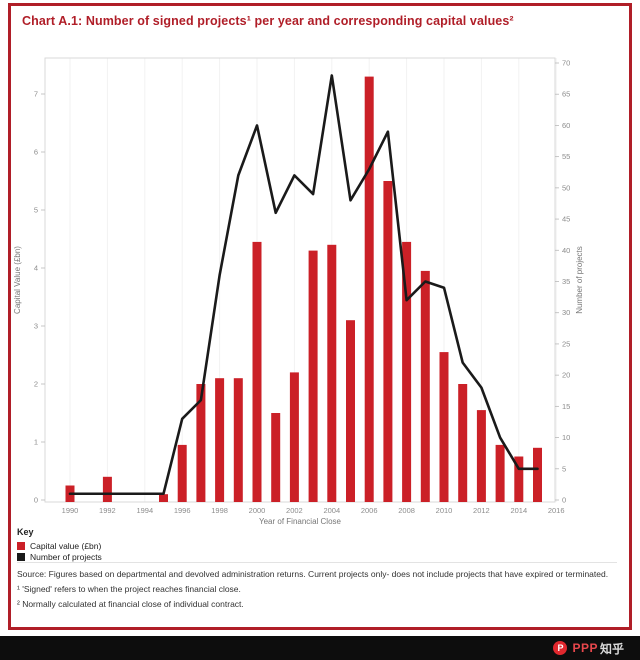  What do you see at coordinates (294, 510) in the screenshot?
I see `x-tick-label: 2002` at bounding box center [294, 510].